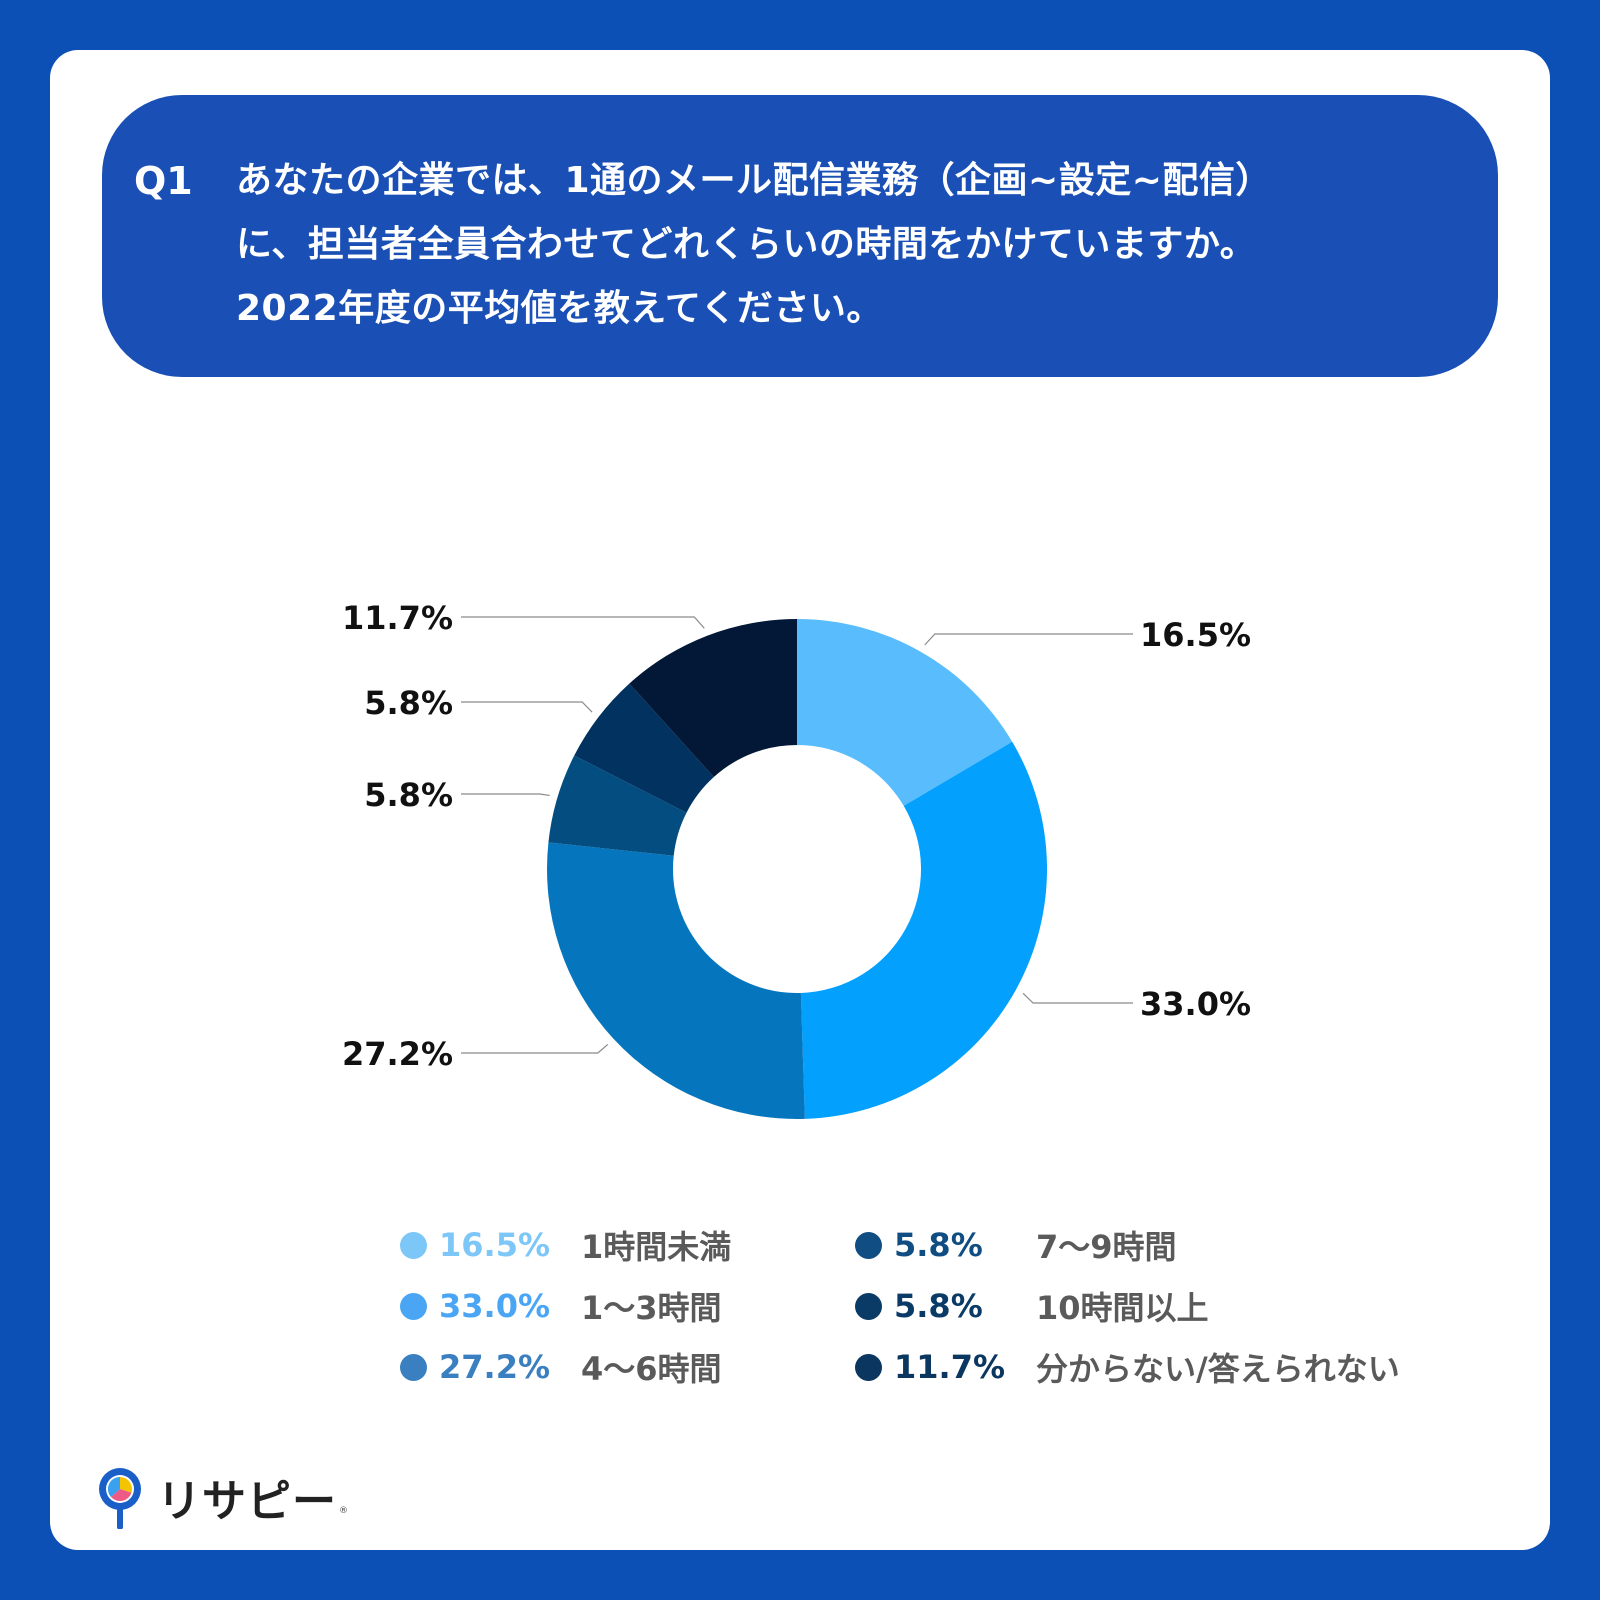  Describe the element at coordinates (247, 1501) in the screenshot. I see `logo-text: リサピー` at that location.